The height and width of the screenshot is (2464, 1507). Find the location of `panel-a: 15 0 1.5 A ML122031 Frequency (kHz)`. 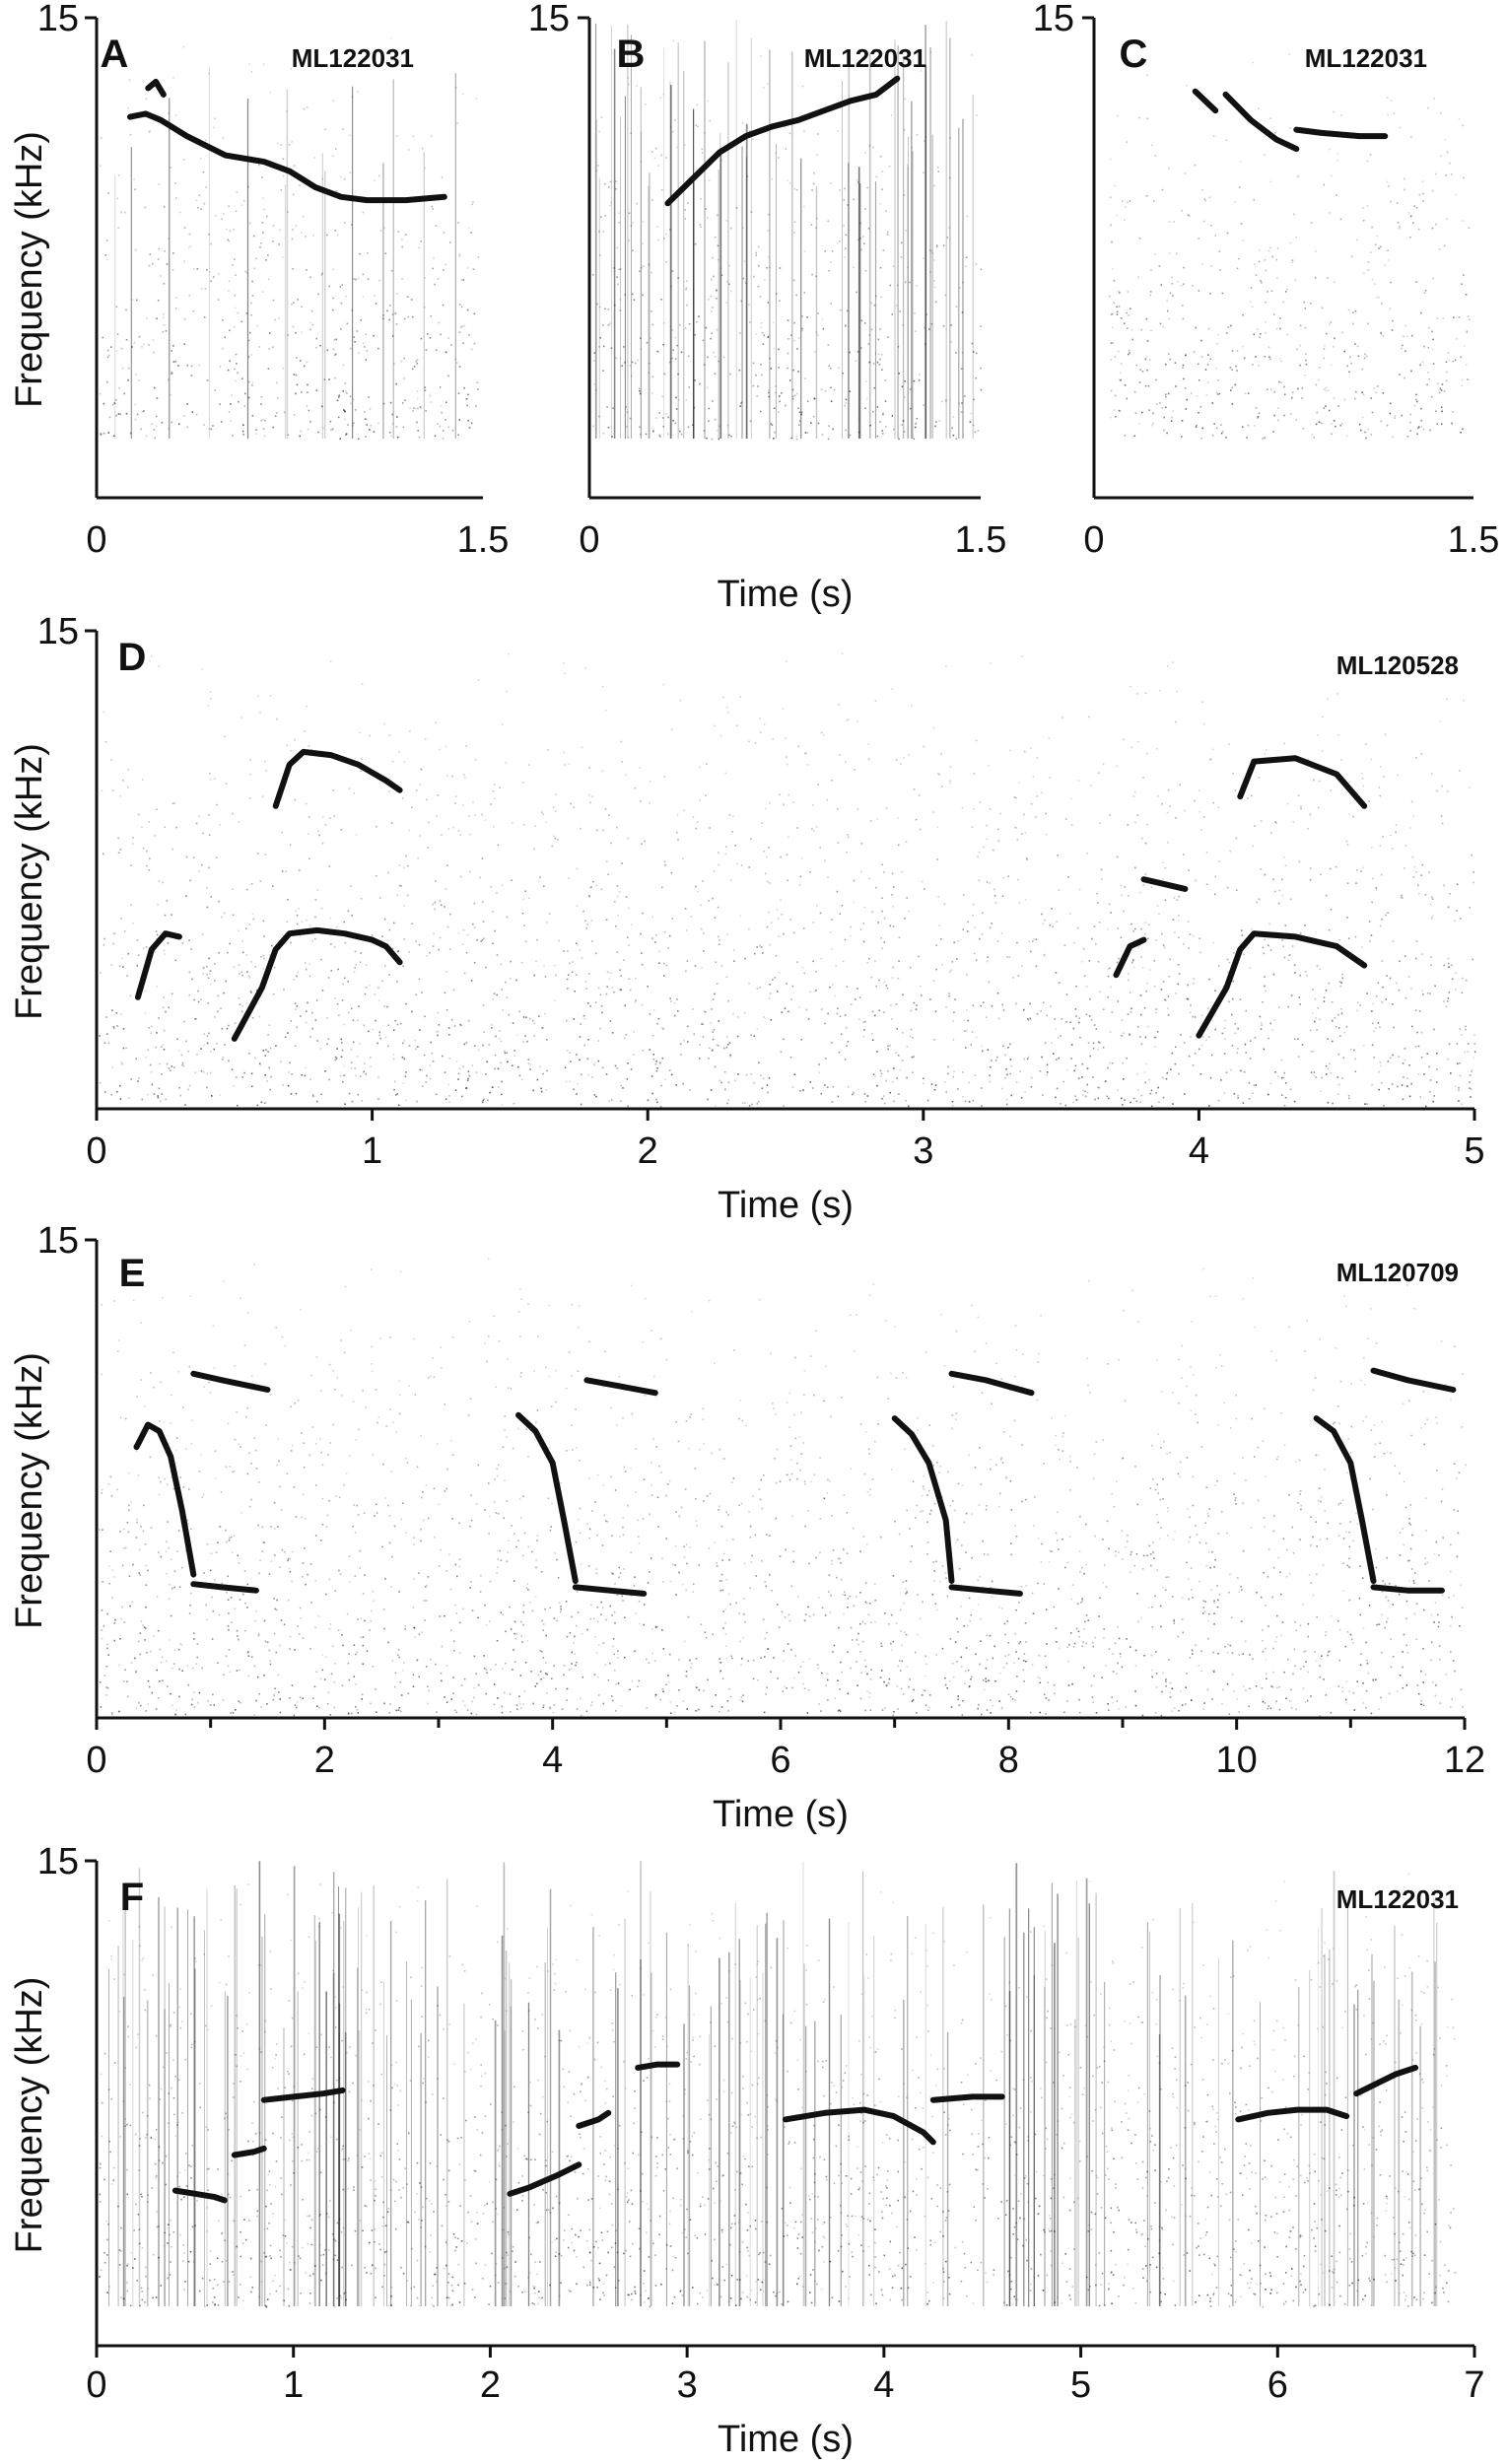

panel-a: 15 0 1.5 A ML122031 Frequency (kHz) is located at coordinates (259, 280).